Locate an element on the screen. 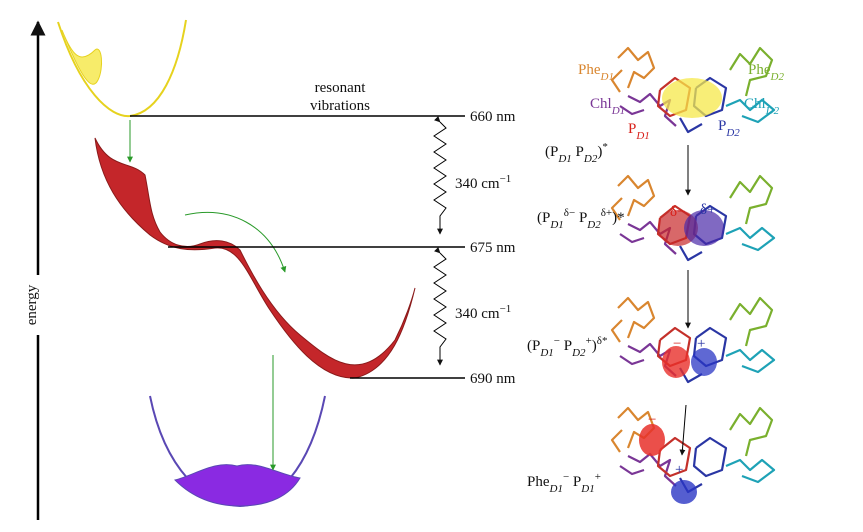 Image resolution: width=863 pixels, height=532 pixels. label-part: δ− is located at coordinates (569, 213).